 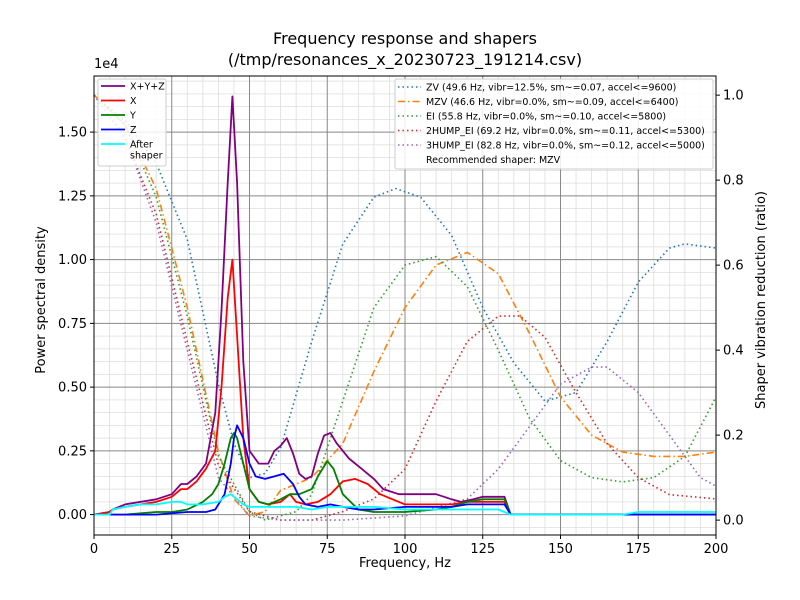 What do you see at coordinates (730, 309) in the screenshot?
I see `y2-axis-ticks: 0.0 0.2 0.4 0.6 0.8 1.0` at bounding box center [730, 309].